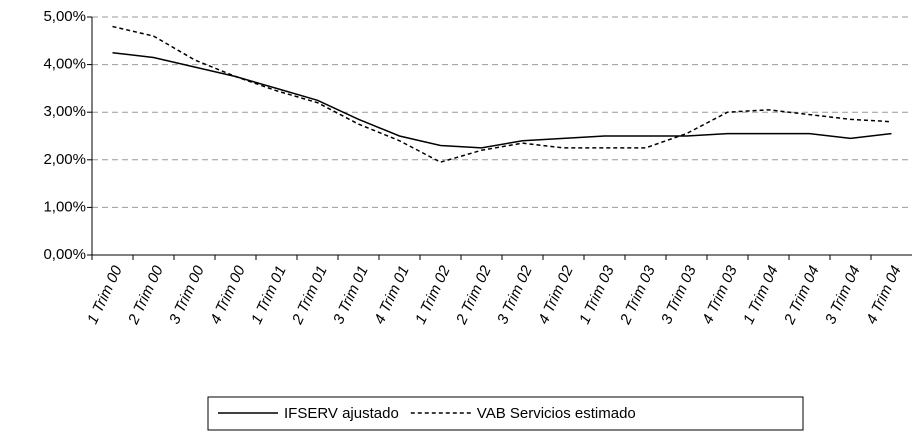 This screenshot has height=438, width=914. I want to click on x-tick-label: 1 Trim 01, so click(269, 295).